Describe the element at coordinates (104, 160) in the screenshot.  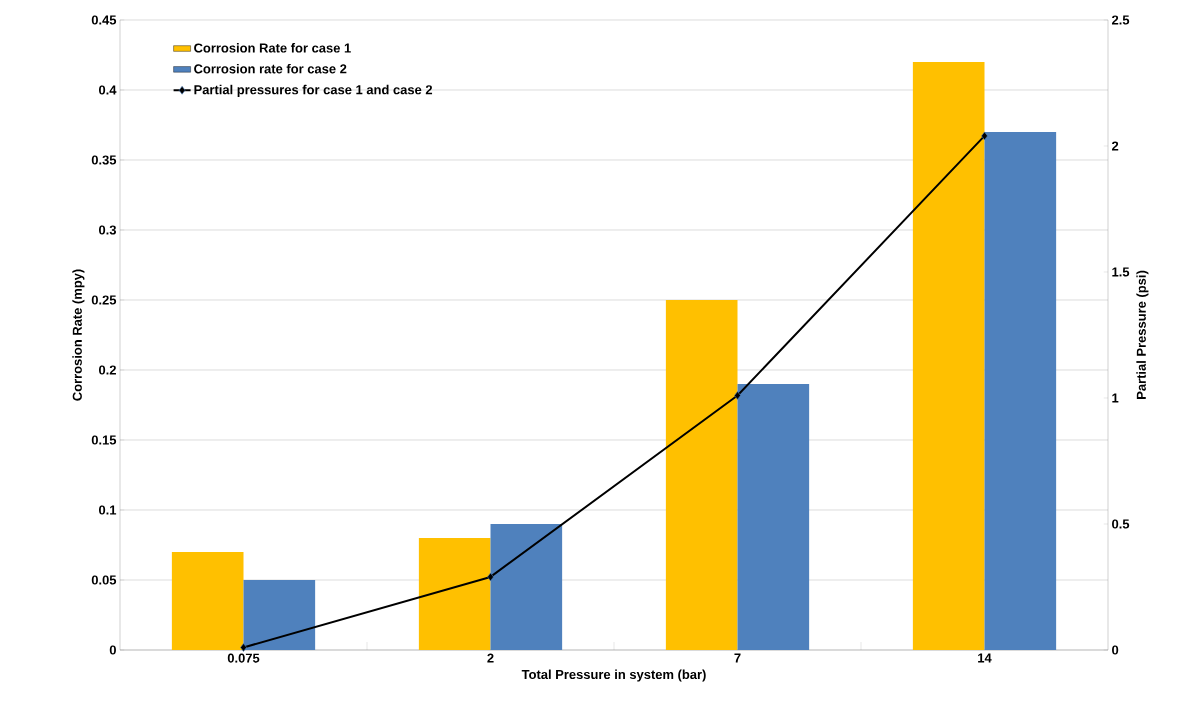
I see `y-tick-label: 0.35` at that location.